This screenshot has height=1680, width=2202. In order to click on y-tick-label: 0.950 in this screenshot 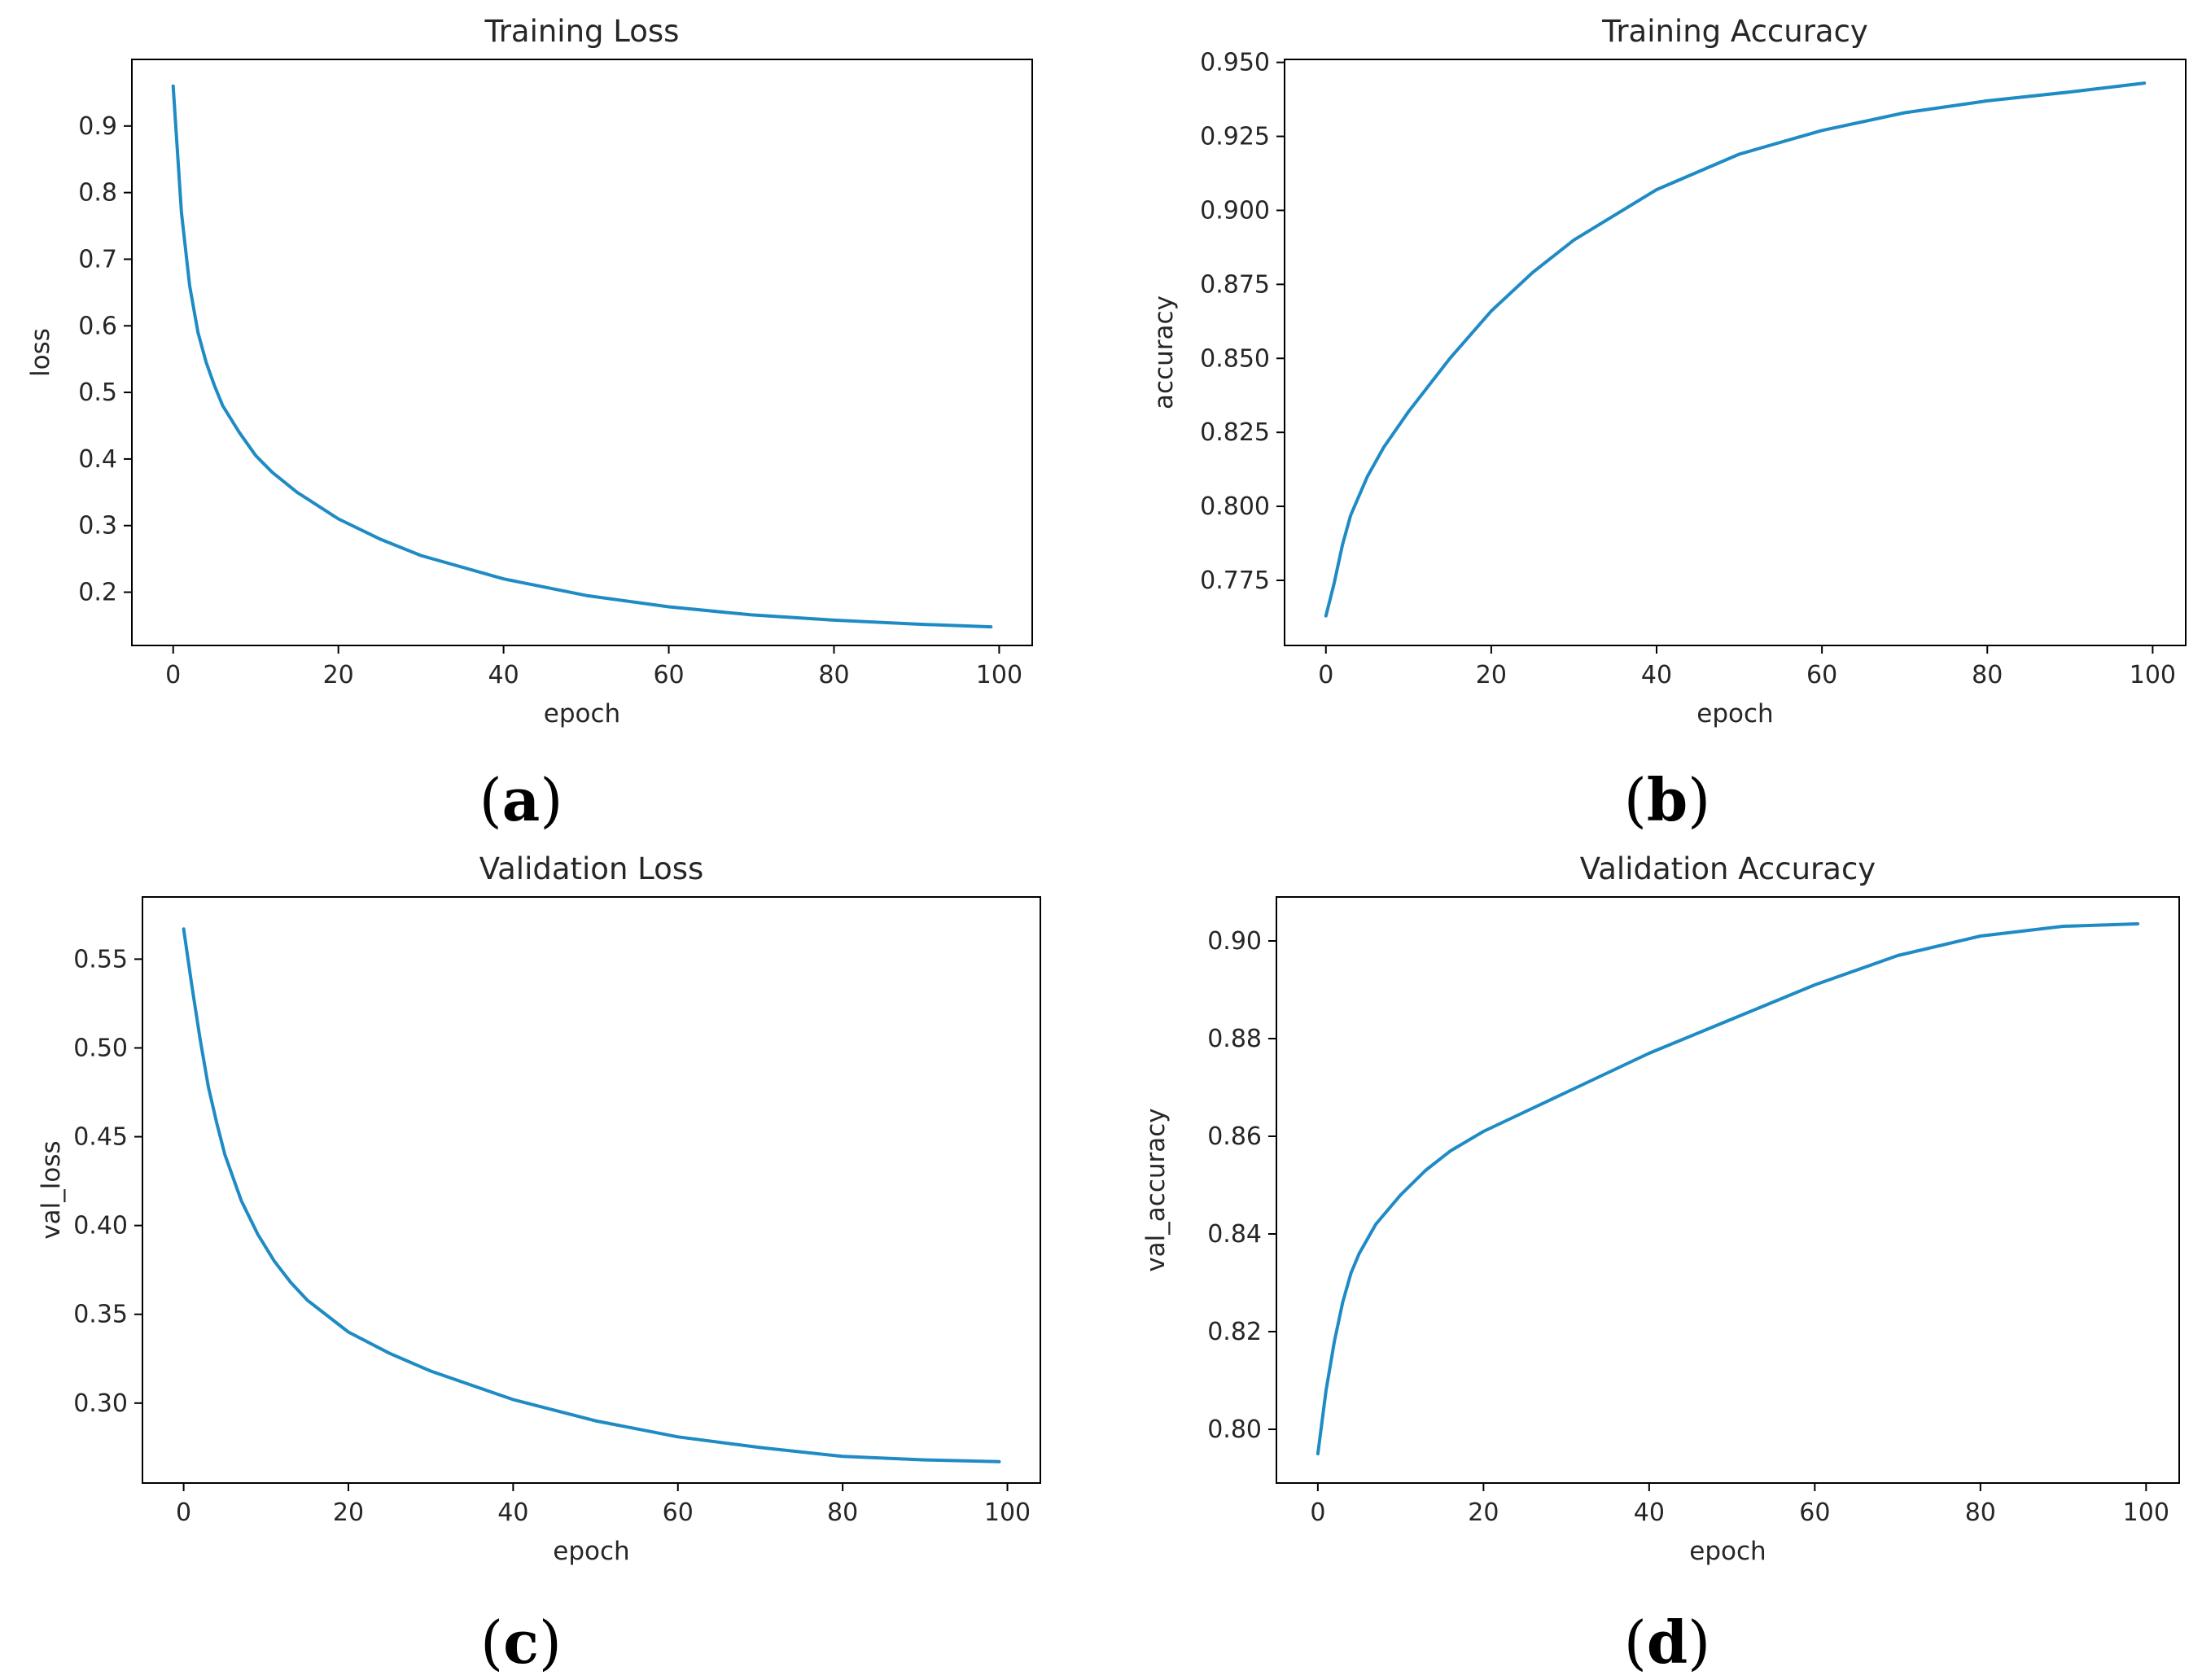, I will do `click(1235, 63)`.